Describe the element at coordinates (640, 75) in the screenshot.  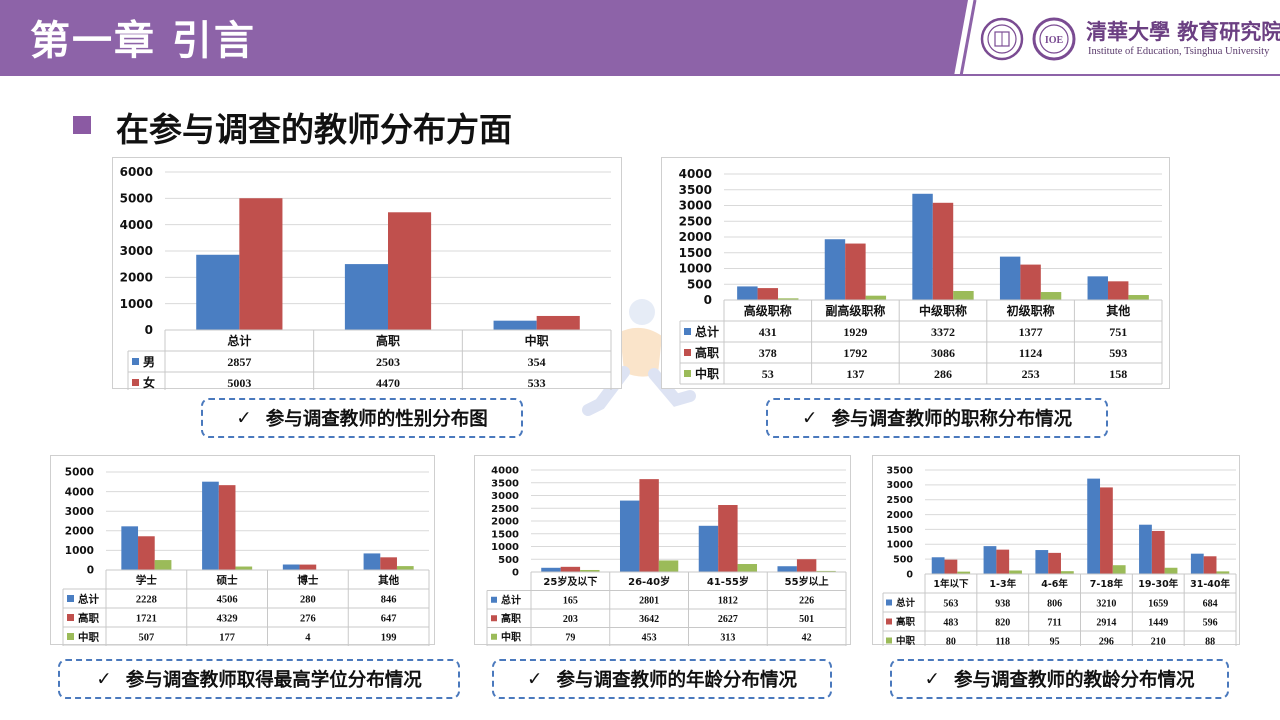
I see `header-underline` at that location.